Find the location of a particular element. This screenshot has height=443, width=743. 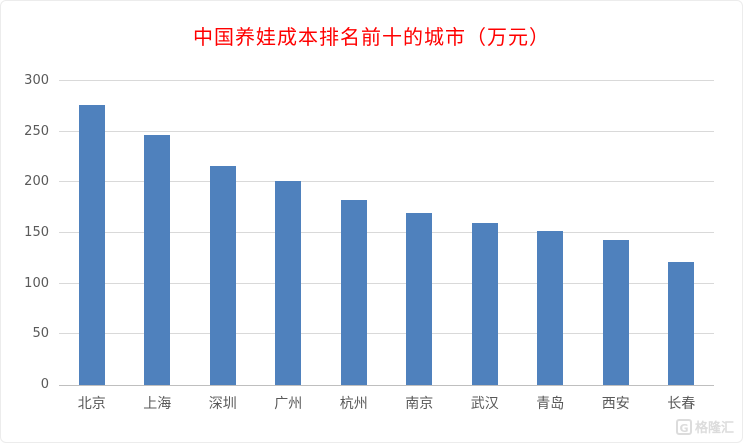

y-tick-label: 200 is located at coordinates (36, 182).